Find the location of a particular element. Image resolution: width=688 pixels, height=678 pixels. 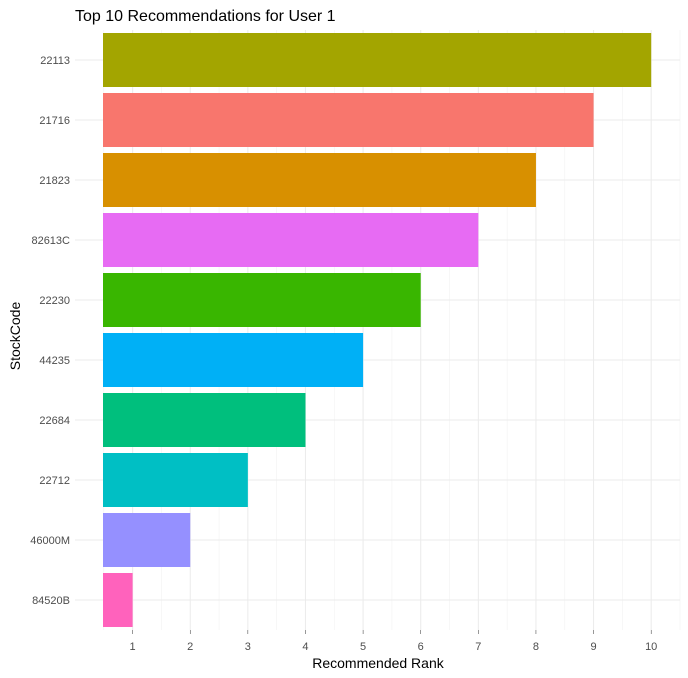

bar-46000M is located at coordinates (147, 540).